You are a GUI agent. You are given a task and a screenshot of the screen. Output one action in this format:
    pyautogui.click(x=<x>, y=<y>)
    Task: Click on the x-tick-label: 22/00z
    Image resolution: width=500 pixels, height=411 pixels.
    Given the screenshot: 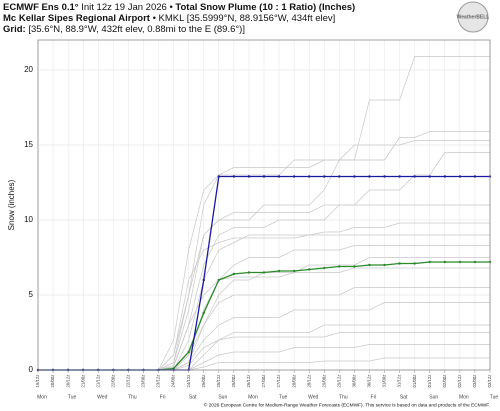 What is the action you would take?
    pyautogui.click(x=112, y=381)
    